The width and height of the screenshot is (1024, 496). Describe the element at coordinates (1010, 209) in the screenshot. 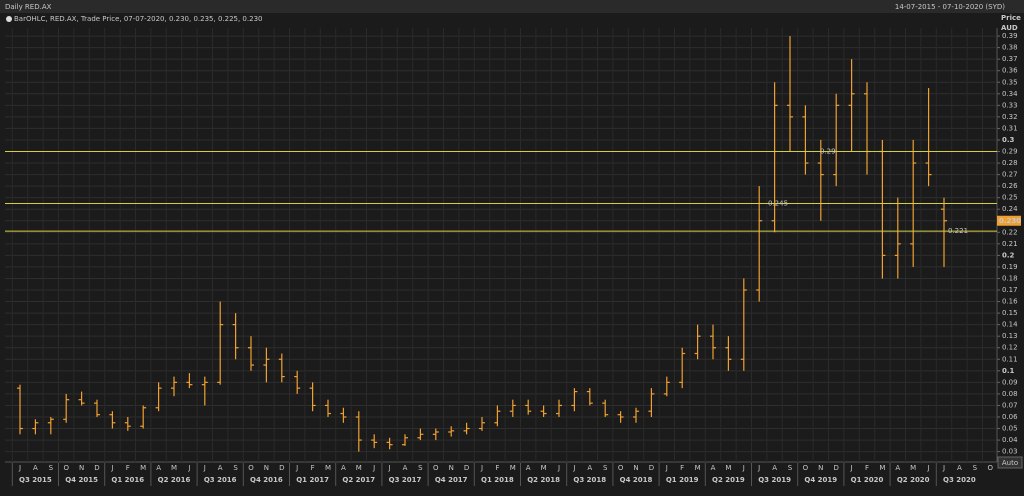

I see `y-tick-label: 0.24` at that location.